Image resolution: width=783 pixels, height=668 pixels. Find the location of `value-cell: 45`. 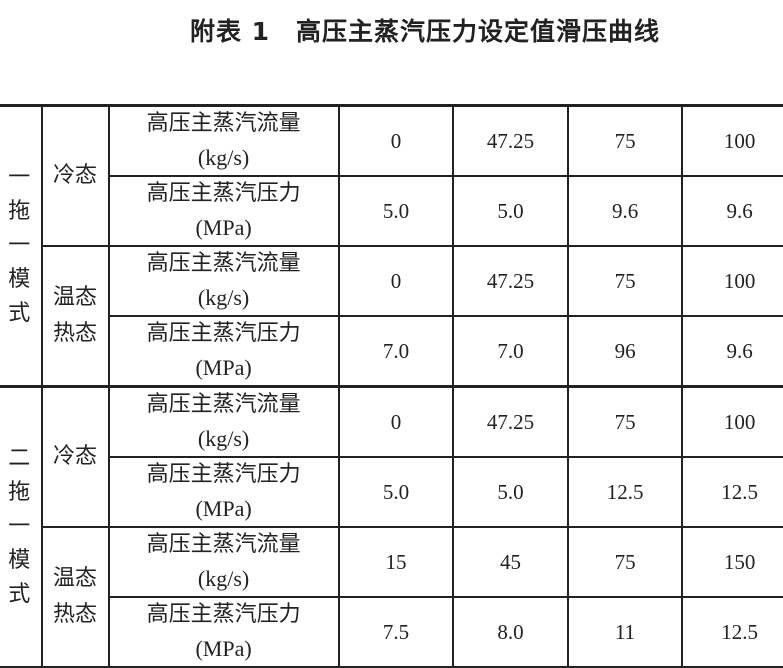

value-cell: 45 is located at coordinates (510, 562).